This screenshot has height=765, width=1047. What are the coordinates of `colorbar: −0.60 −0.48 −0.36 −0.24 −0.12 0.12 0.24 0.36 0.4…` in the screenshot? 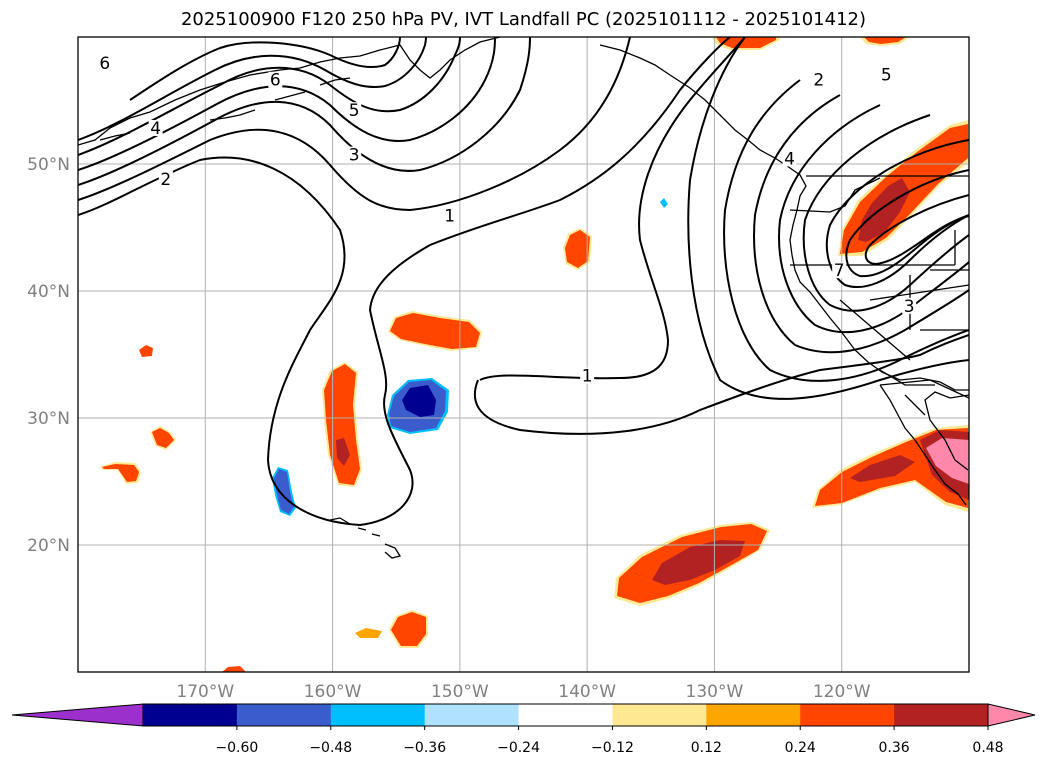 It's located at (523, 729).